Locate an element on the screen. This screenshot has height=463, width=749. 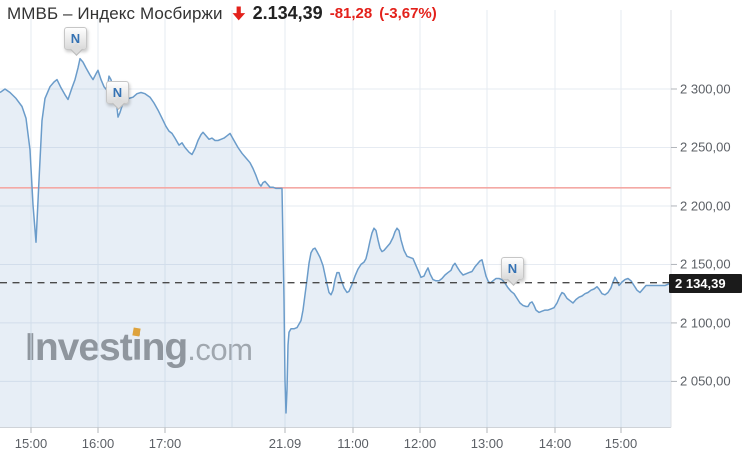
x-axis-label: 21.09 is located at coordinates (285, 443).